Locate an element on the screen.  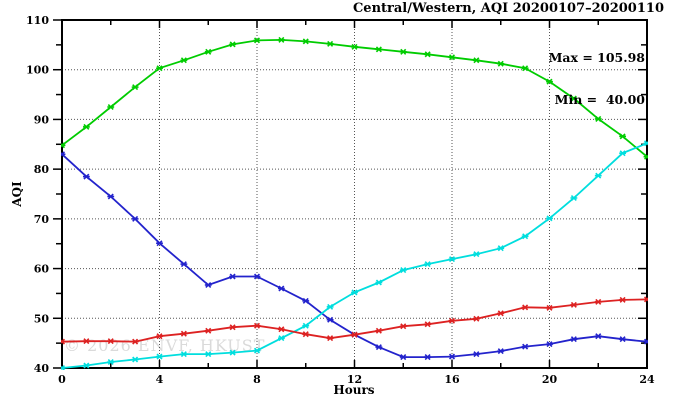
x-tick-label: 8 is located at coordinates (257, 379).